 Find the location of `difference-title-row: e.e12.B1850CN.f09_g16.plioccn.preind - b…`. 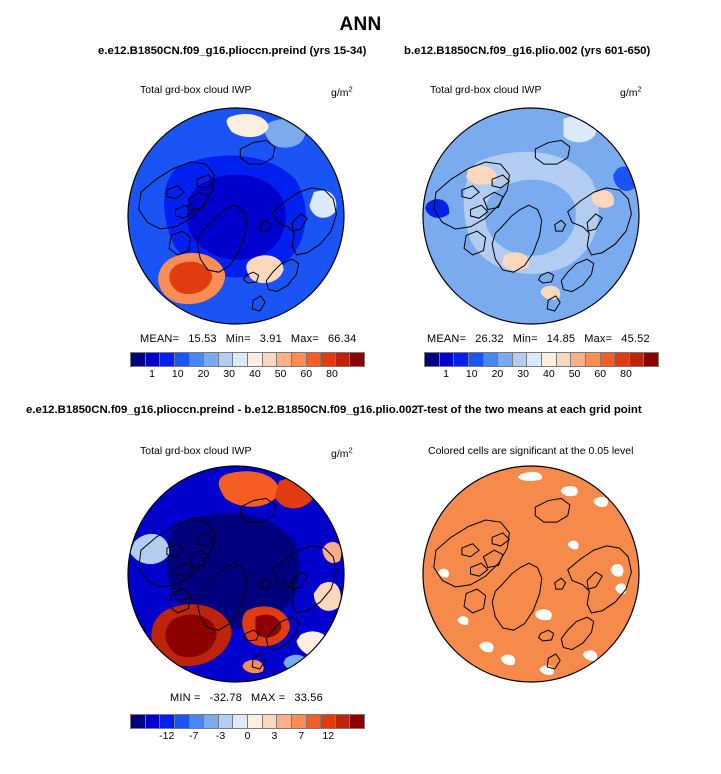

difference-title-row: e.e12.B1850CN.f09_g16.plioccn.preind - b… is located at coordinates (360, 413).